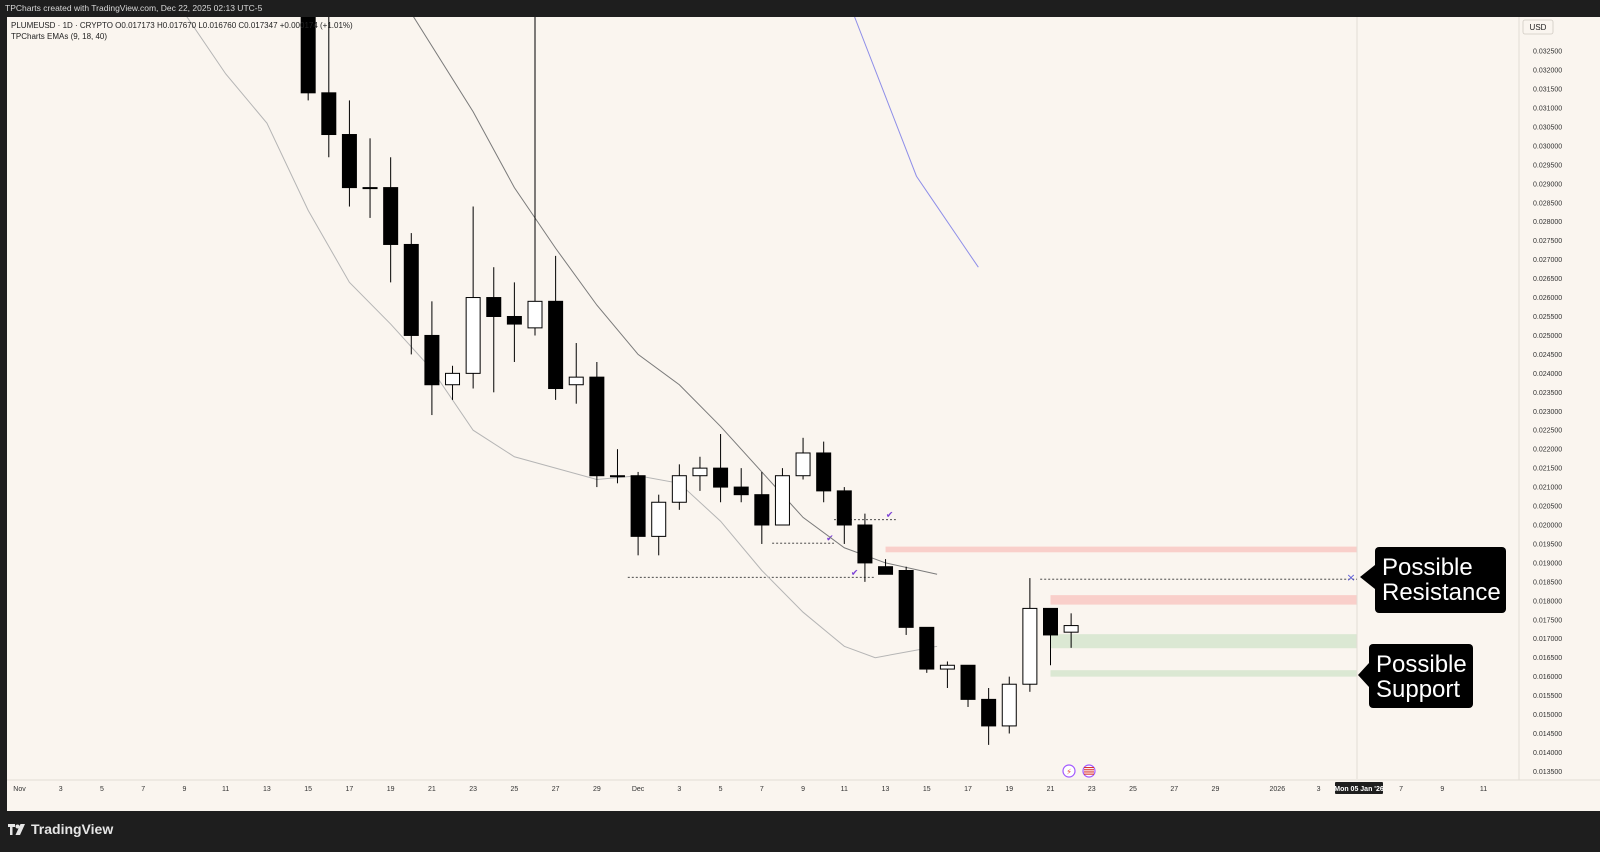 The width and height of the screenshot is (1600, 852). I want to click on tradingview-logo-icon, so click(16, 829).